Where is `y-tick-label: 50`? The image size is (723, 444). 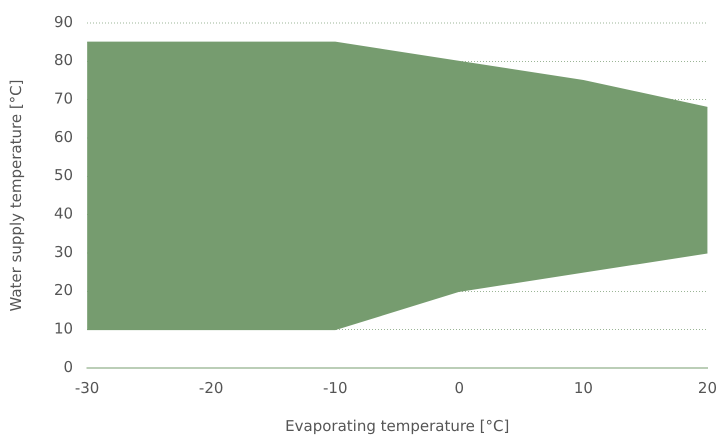 y-tick-label: 50 is located at coordinates (64, 175).